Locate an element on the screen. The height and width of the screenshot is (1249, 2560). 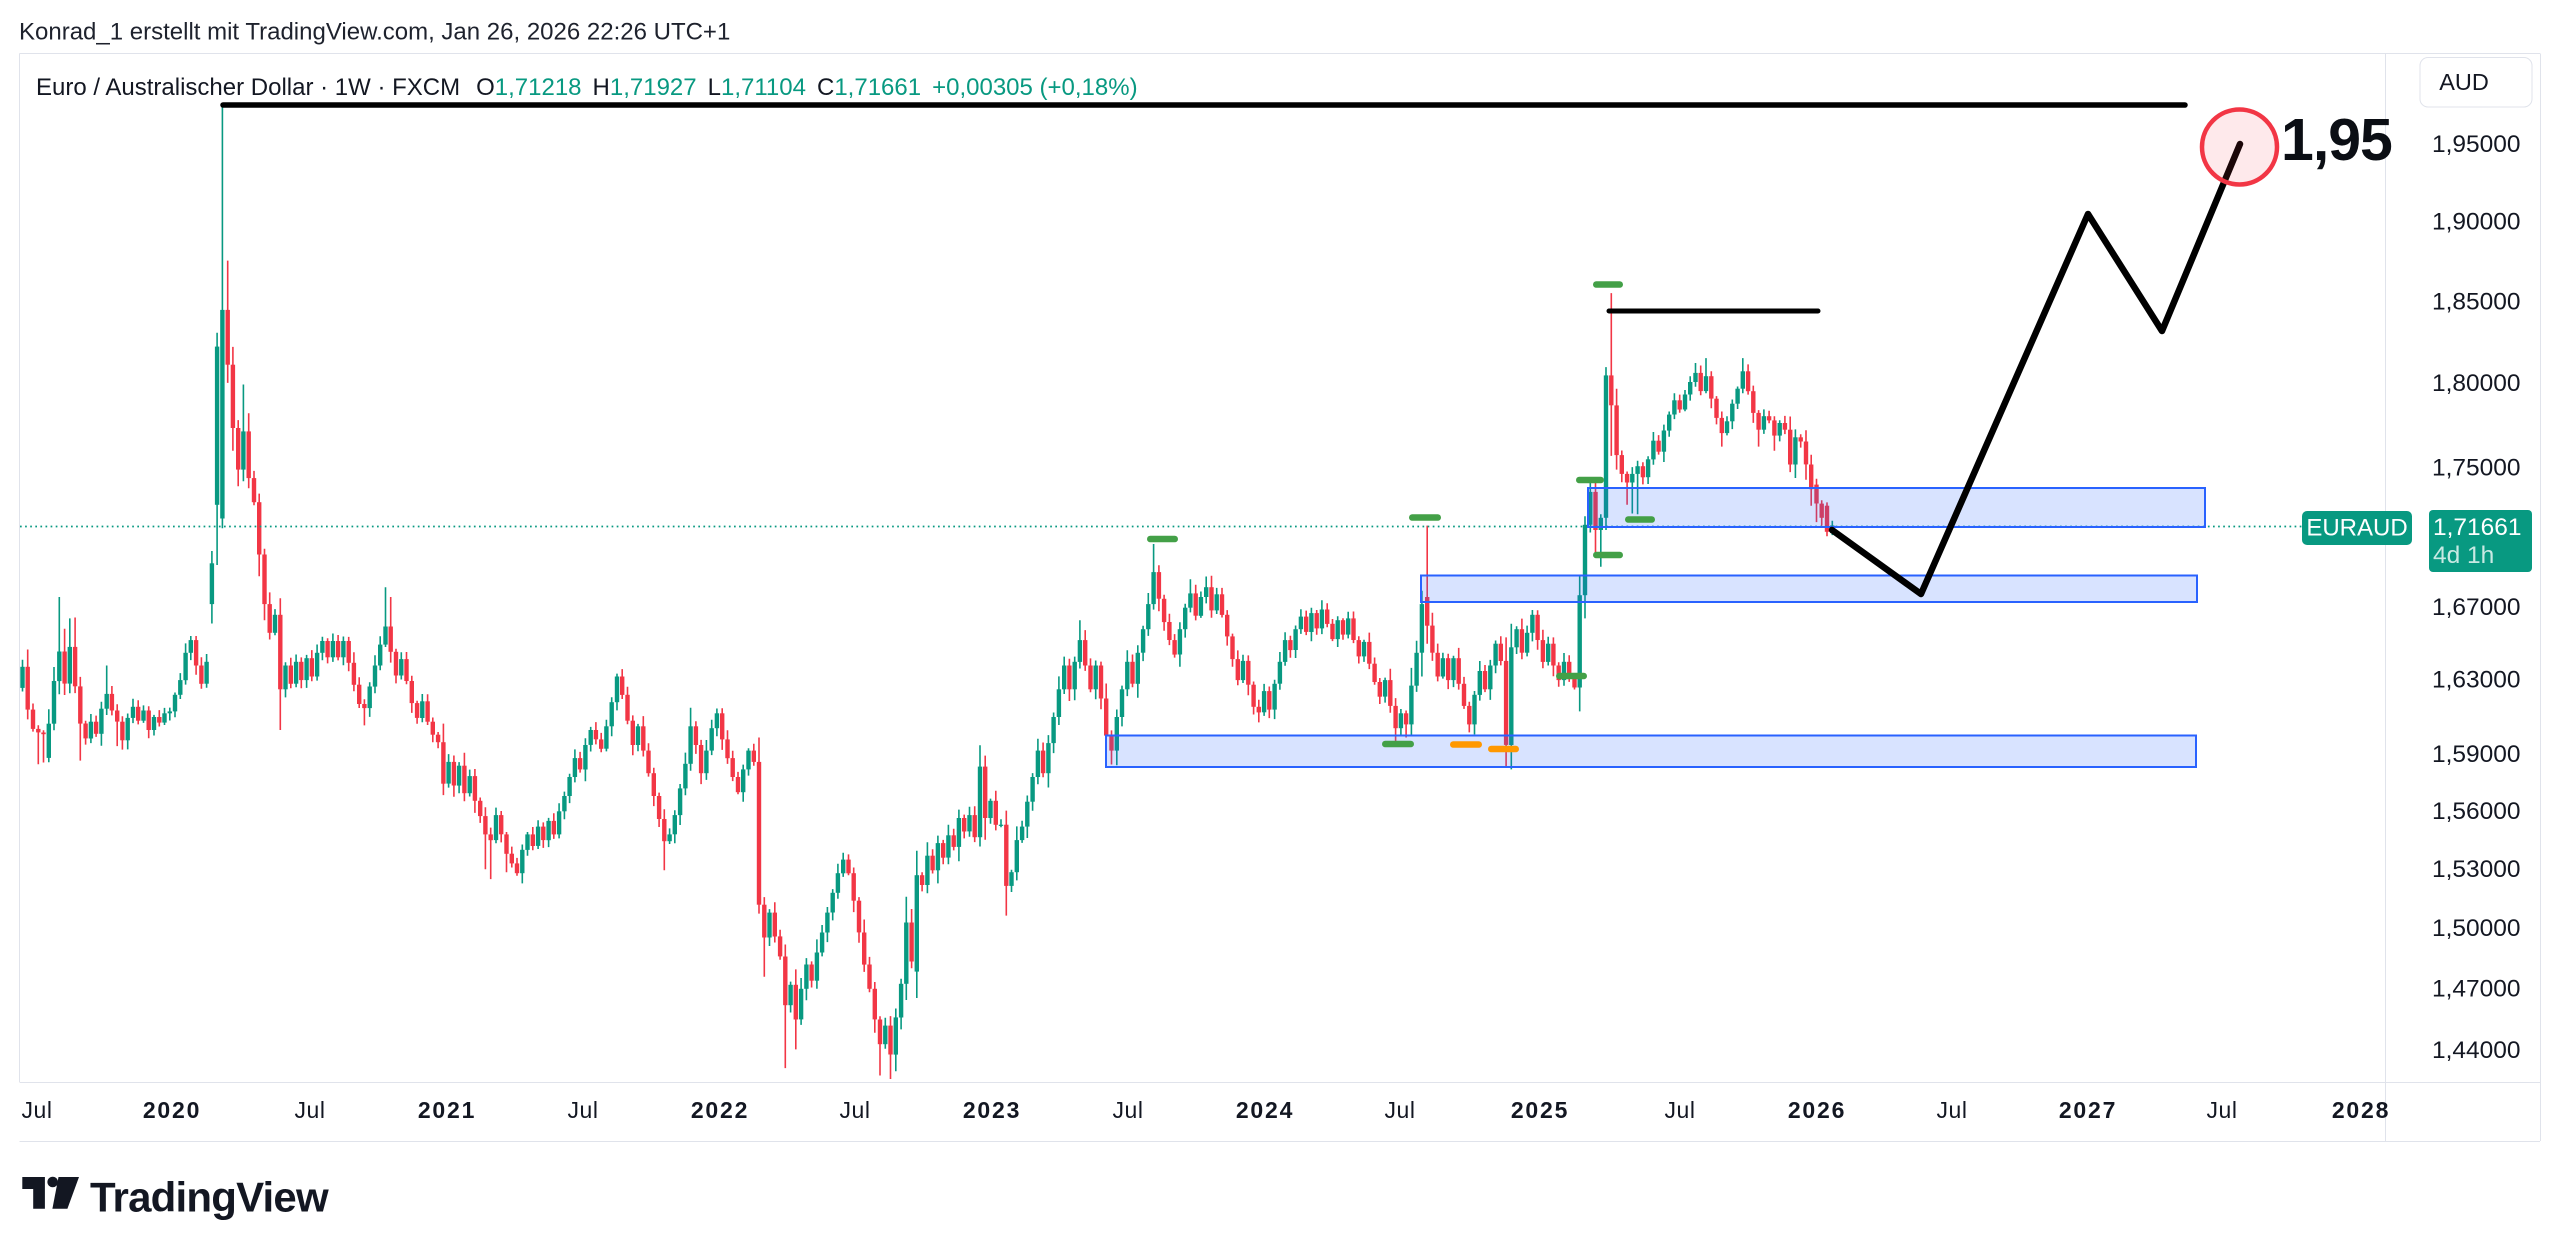
svg-text: TradingView is located at coordinates (209, 1197).